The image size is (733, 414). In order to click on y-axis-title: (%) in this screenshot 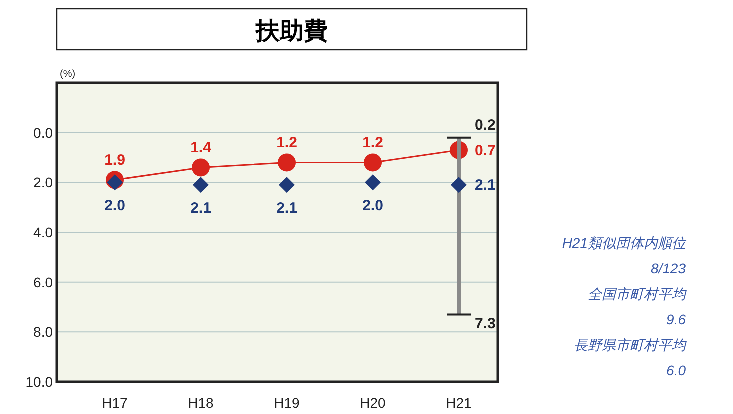, I will do `click(68, 74)`.